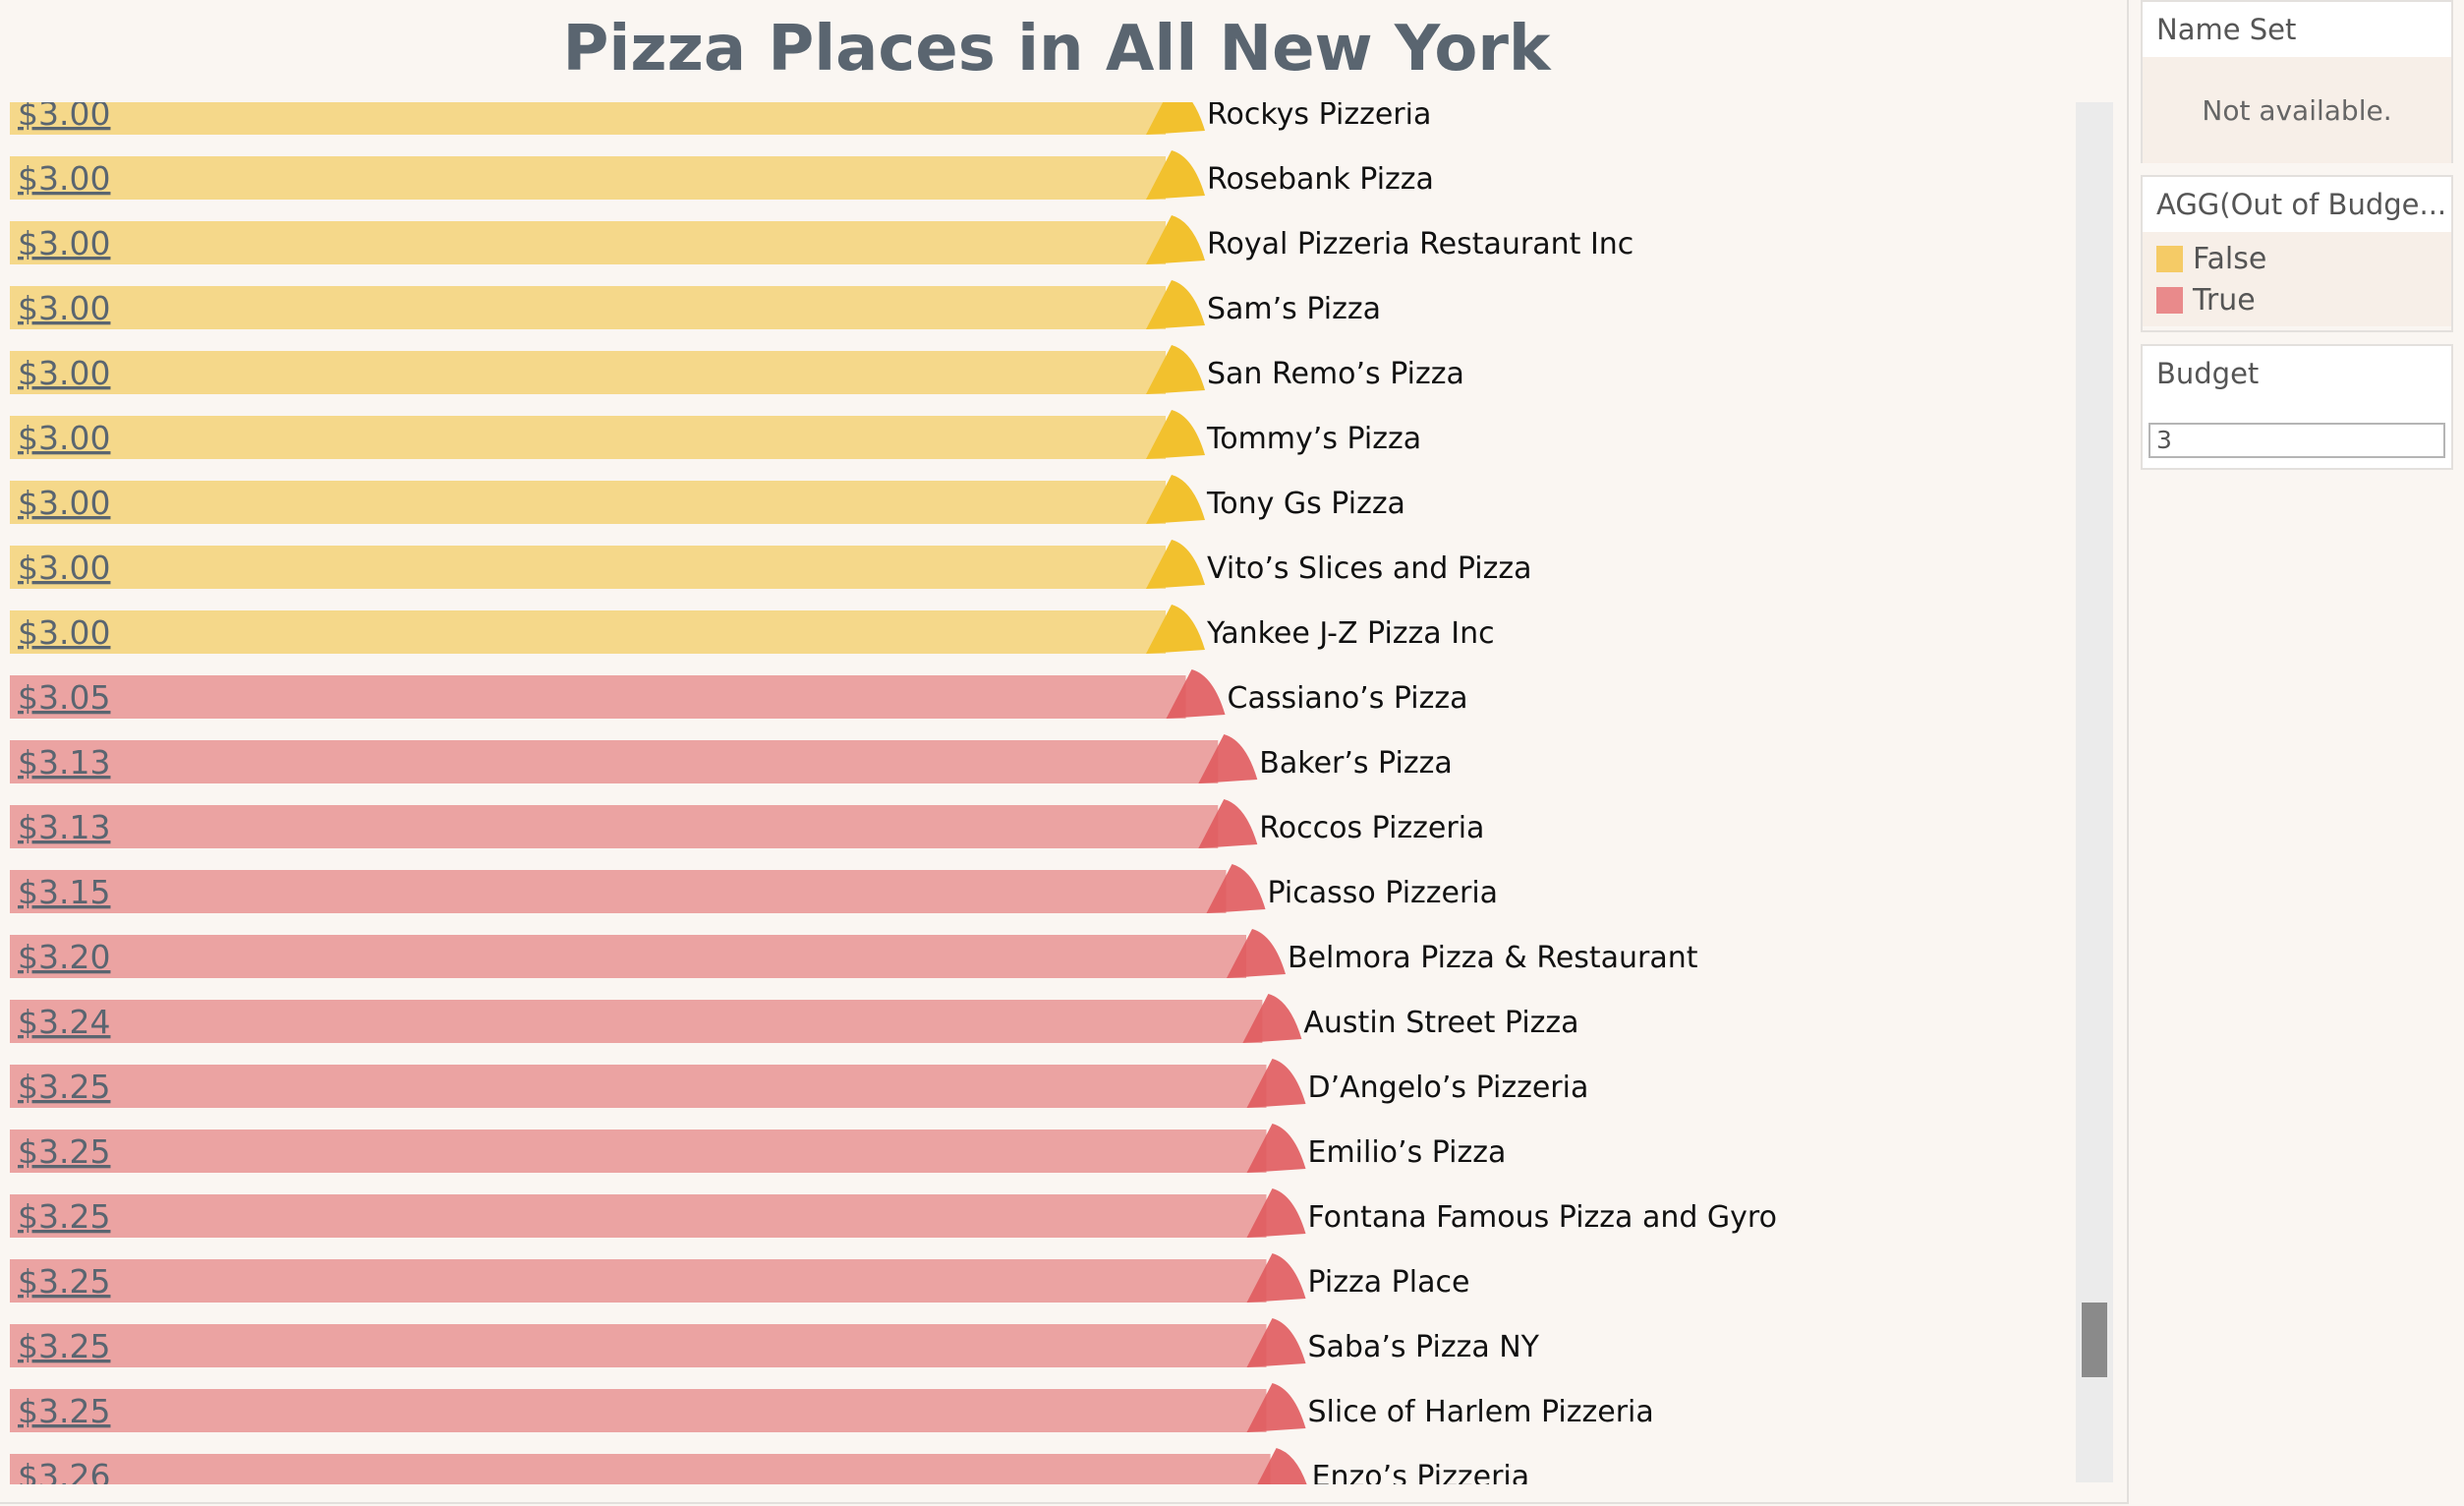  What do you see at coordinates (2094, 792) in the screenshot?
I see `vertical-scrollbar-track` at bounding box center [2094, 792].